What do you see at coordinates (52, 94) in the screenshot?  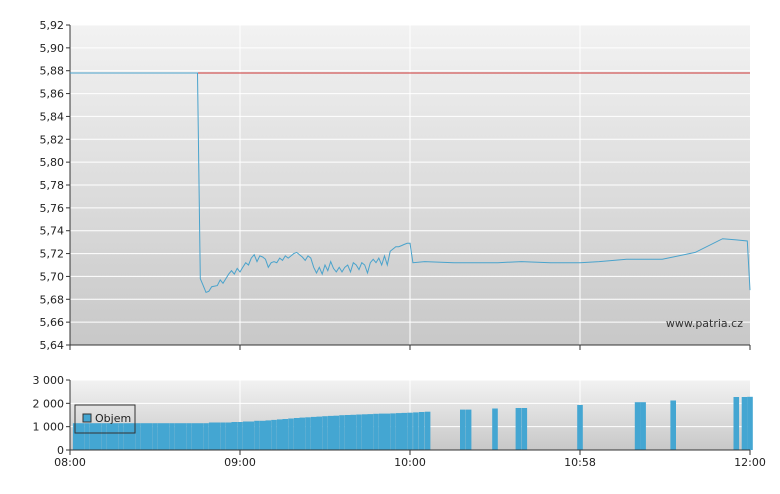 I see `price-y-tick-label: 5,86` at bounding box center [52, 94].